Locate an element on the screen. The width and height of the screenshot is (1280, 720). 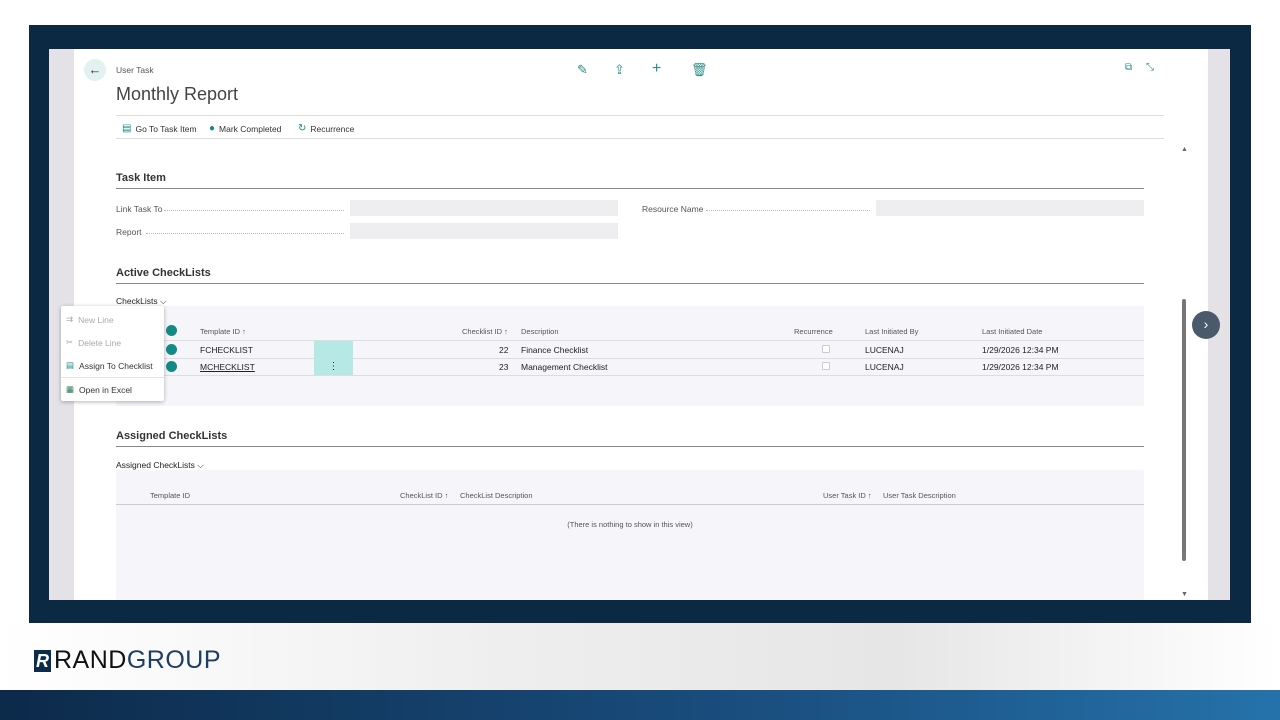
description: Management Checklist is located at coordinates (564, 367).